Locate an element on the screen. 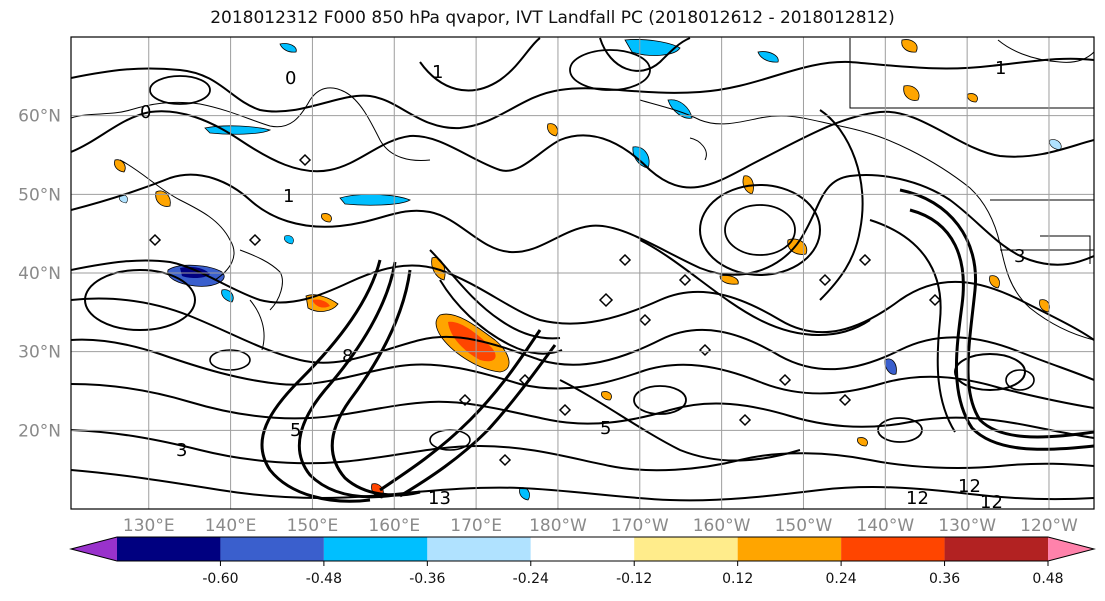  colorbar-tick-label: 0.12 is located at coordinates (737, 579).